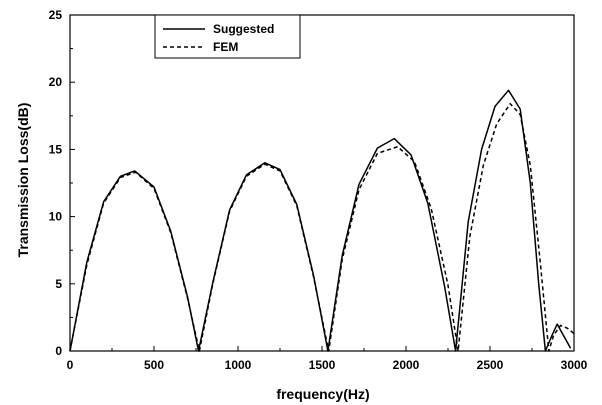 This screenshot has height=405, width=602. I want to click on x-tick-label: 1000, so click(238, 365).